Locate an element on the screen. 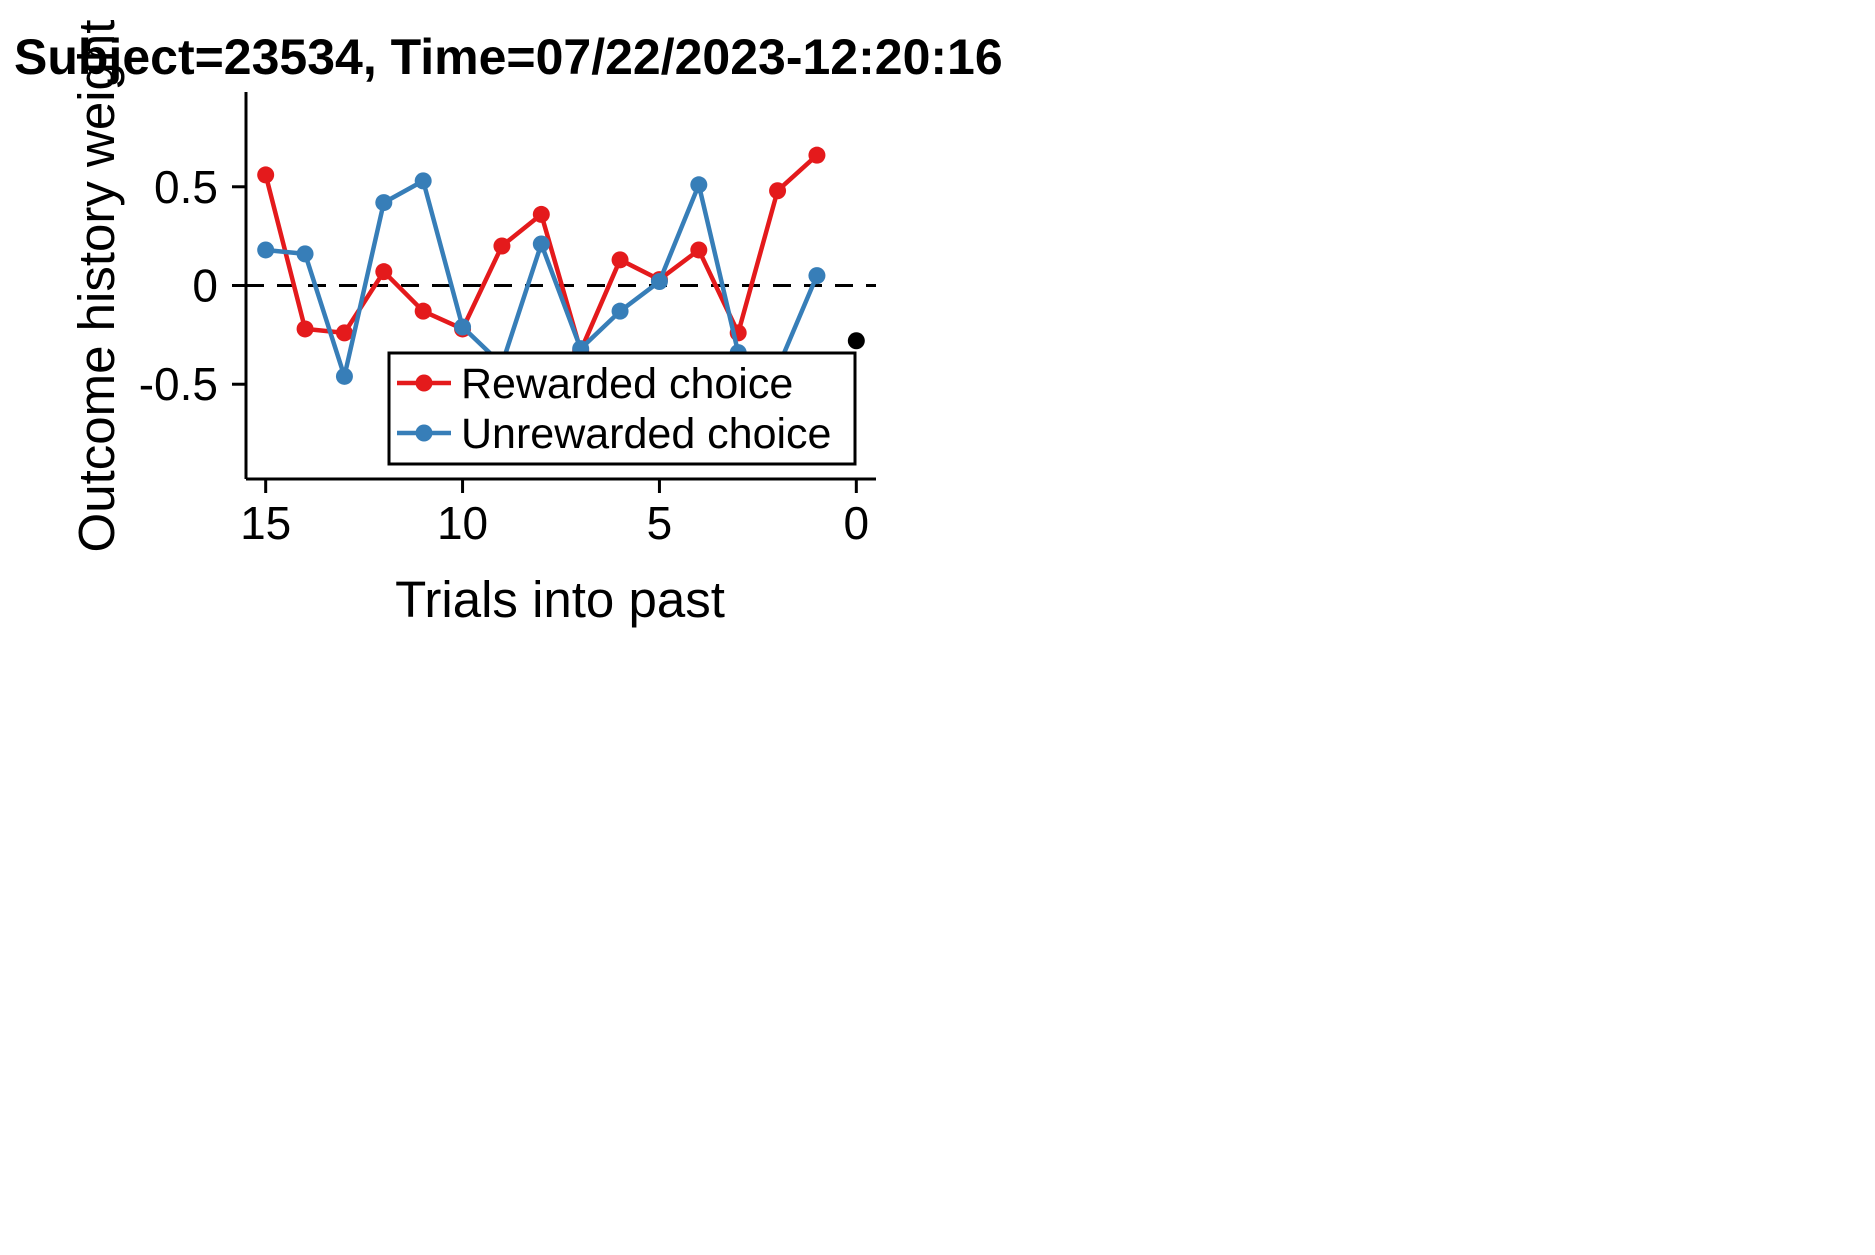 The width and height of the screenshot is (1875, 1255). y-tick-label: 0 is located at coordinates (205, 286).